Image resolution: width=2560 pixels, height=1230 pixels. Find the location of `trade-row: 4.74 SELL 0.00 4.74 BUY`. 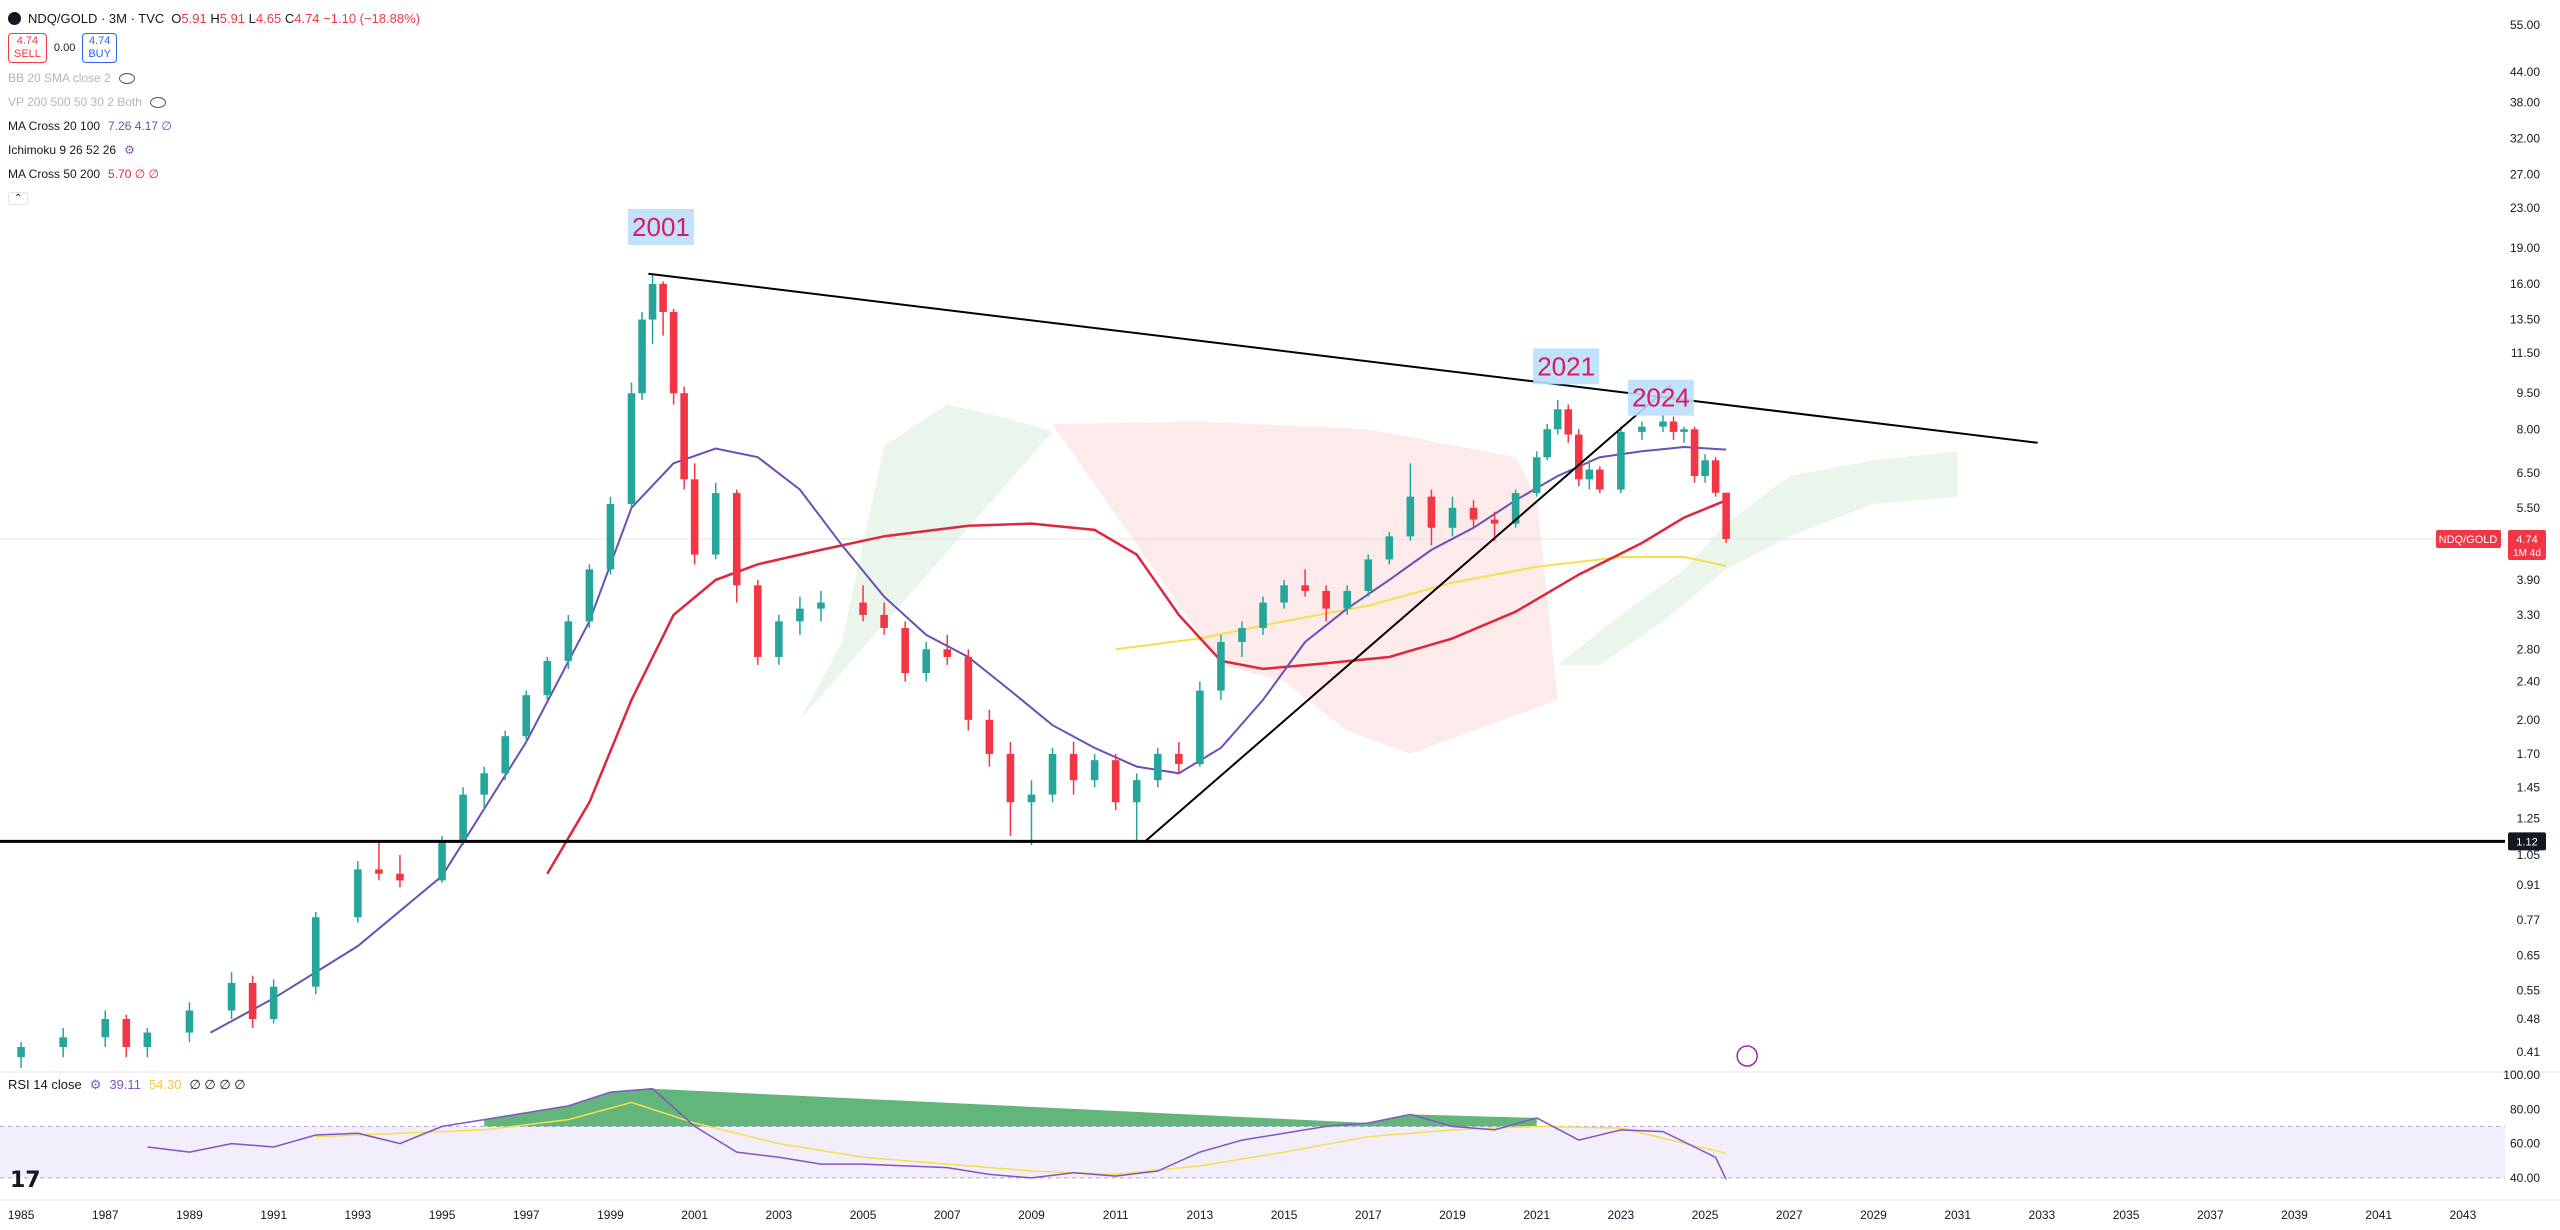

trade-row: 4.74 SELL 0.00 4.74 BUY is located at coordinates (214, 48).